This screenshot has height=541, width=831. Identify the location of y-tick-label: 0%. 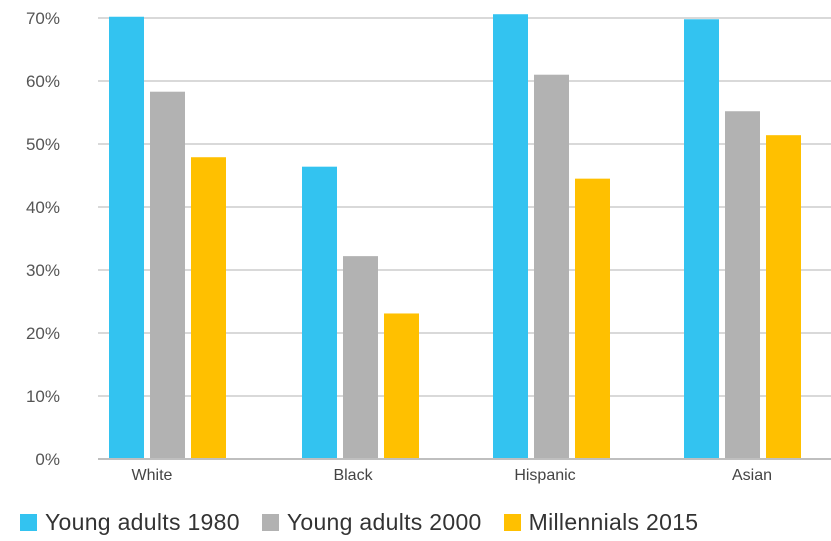
(47, 459).